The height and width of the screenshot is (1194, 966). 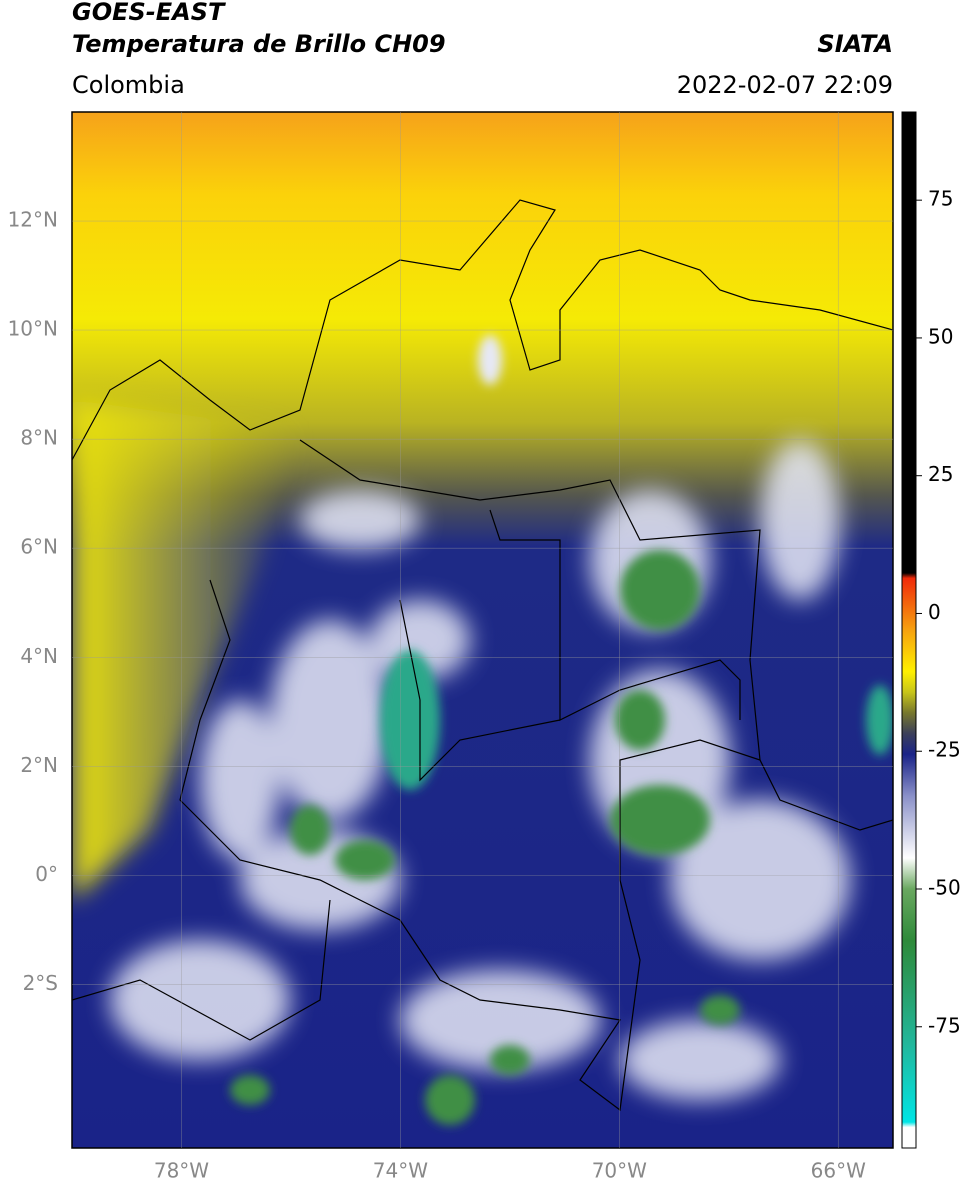 I want to click on lat-tick-label: 6°N, so click(x=39, y=547).